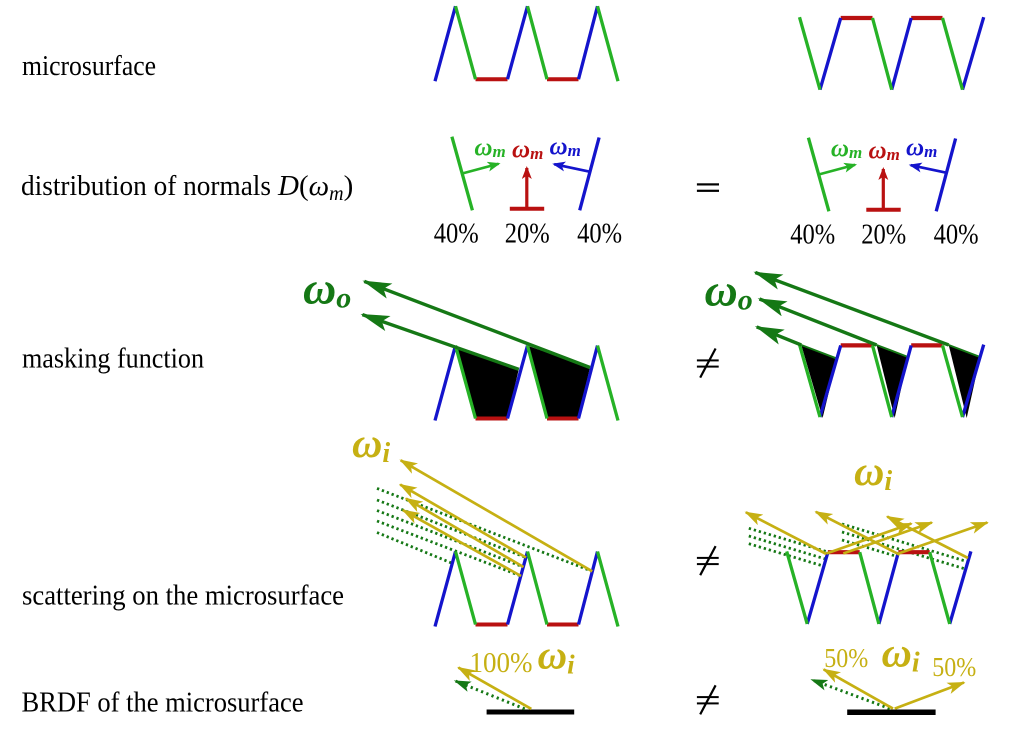  I want to click on svg-text: distribution of normals, so click(146, 186).